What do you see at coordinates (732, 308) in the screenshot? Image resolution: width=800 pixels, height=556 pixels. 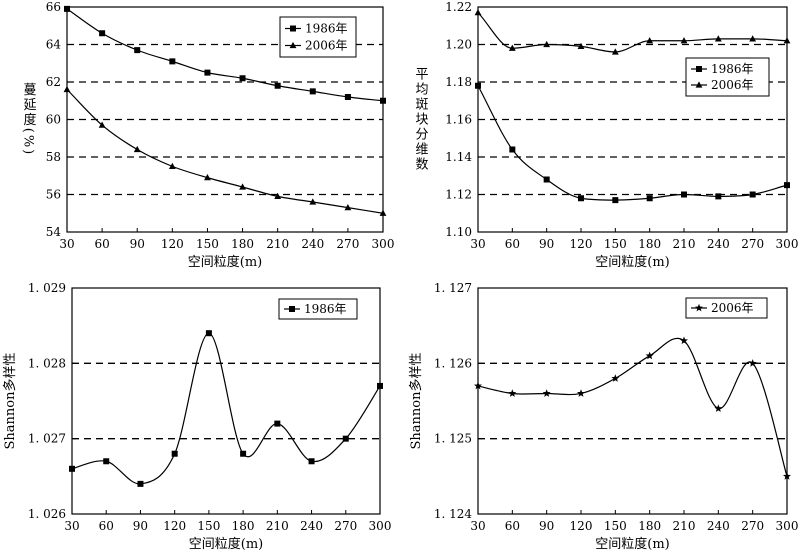 I see `legend-label: 2006年` at bounding box center [732, 308].